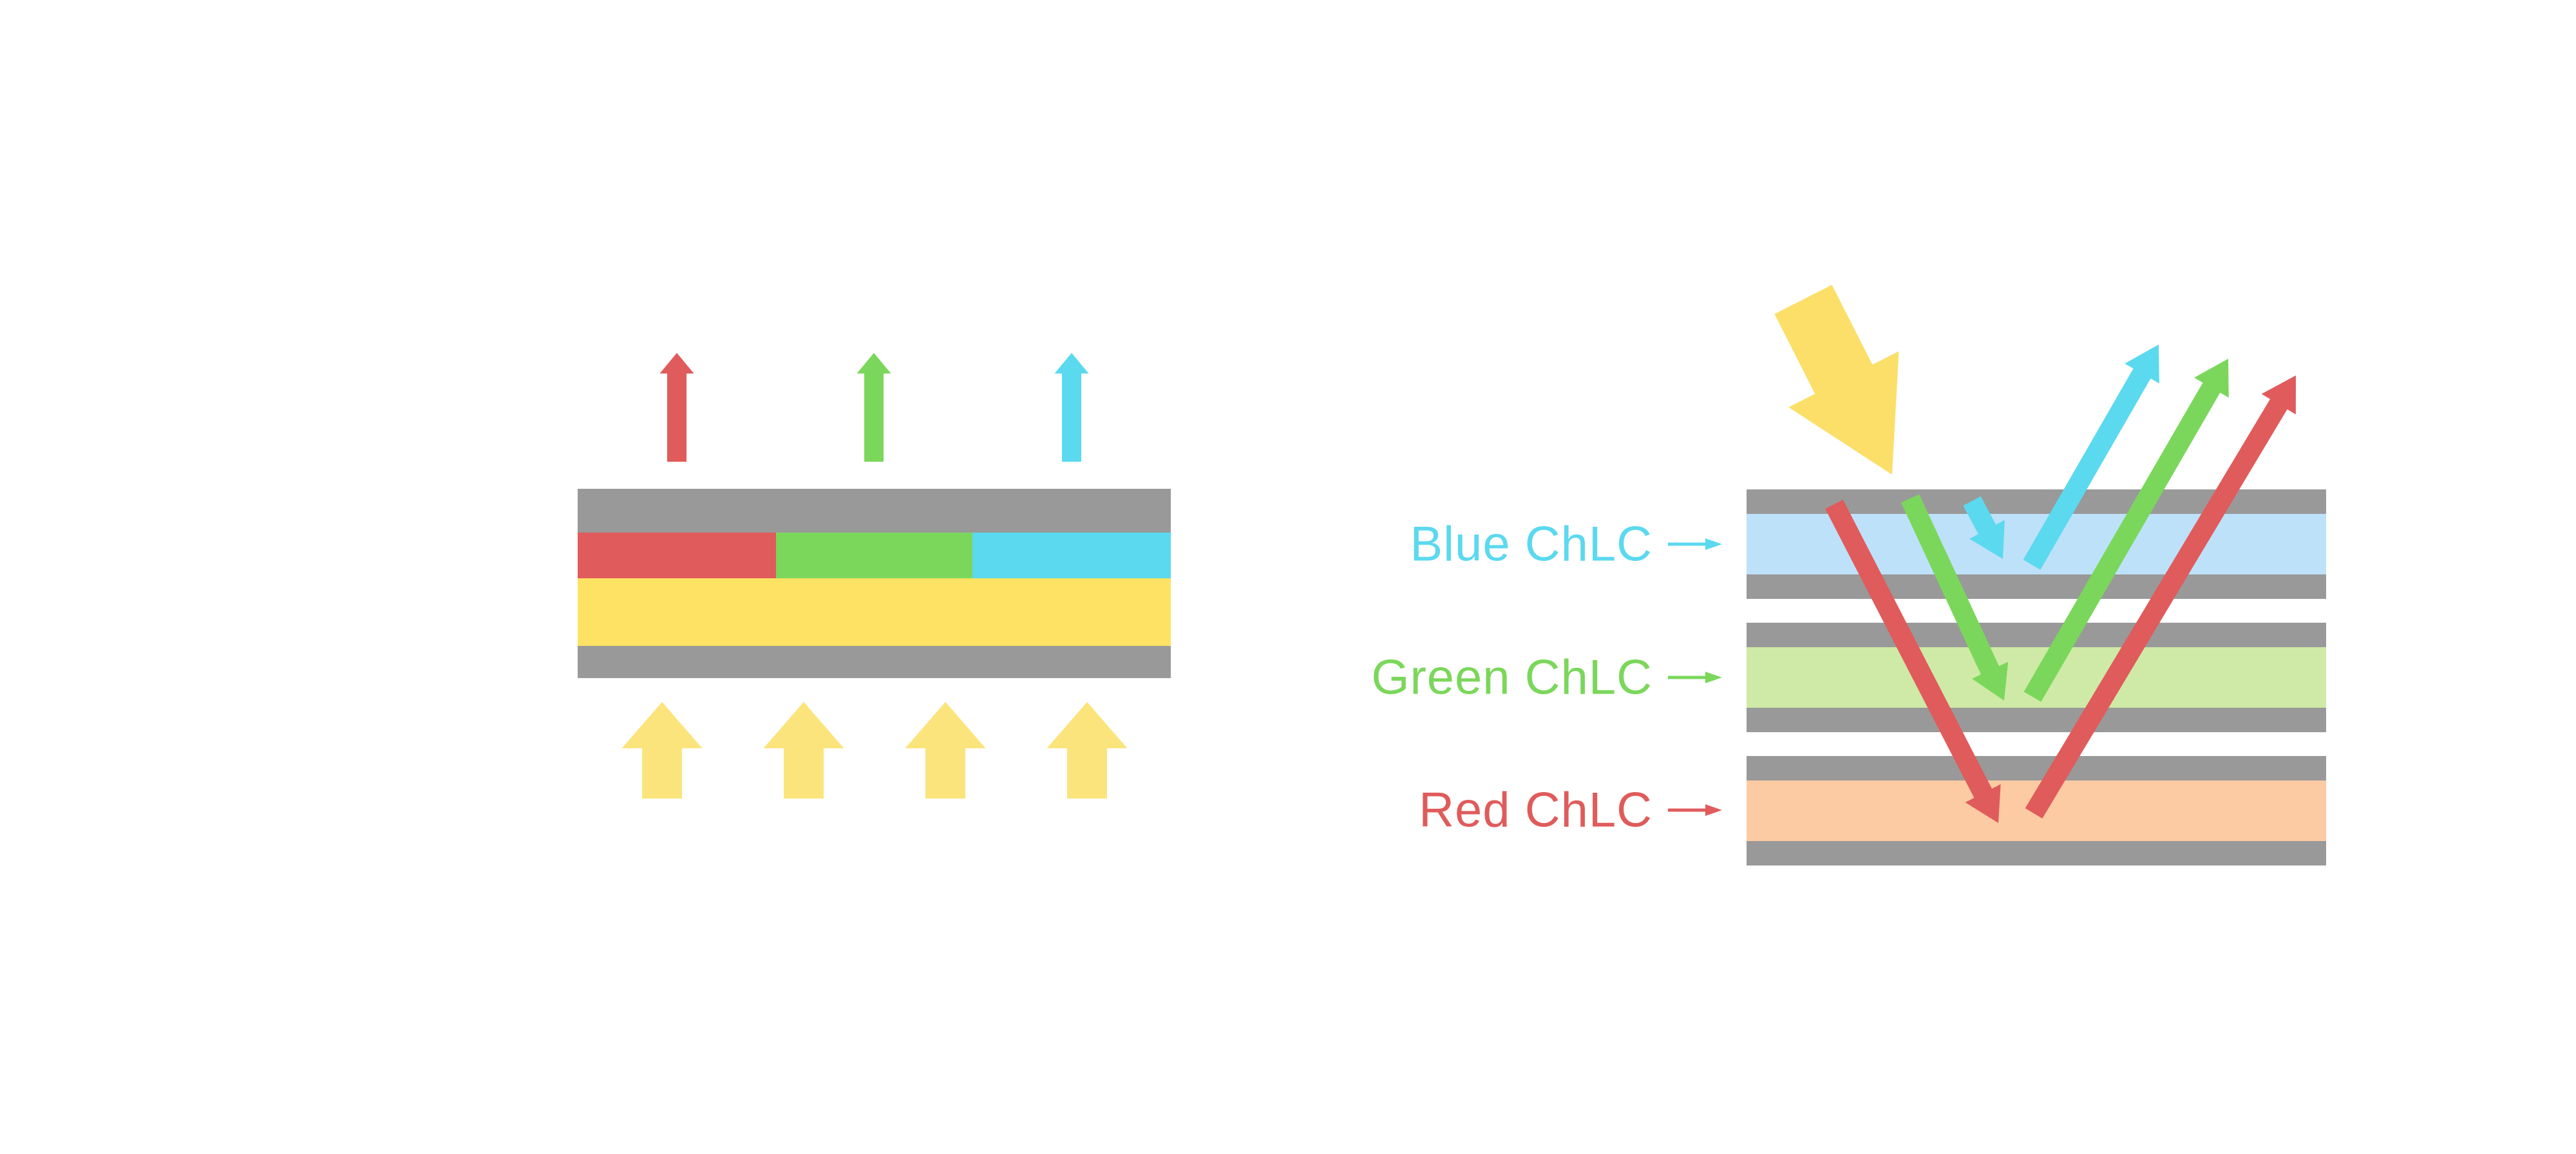 The width and height of the screenshot is (2576, 1154). I want to click on green-chlc-pointer-arrow, so click(1695, 677).